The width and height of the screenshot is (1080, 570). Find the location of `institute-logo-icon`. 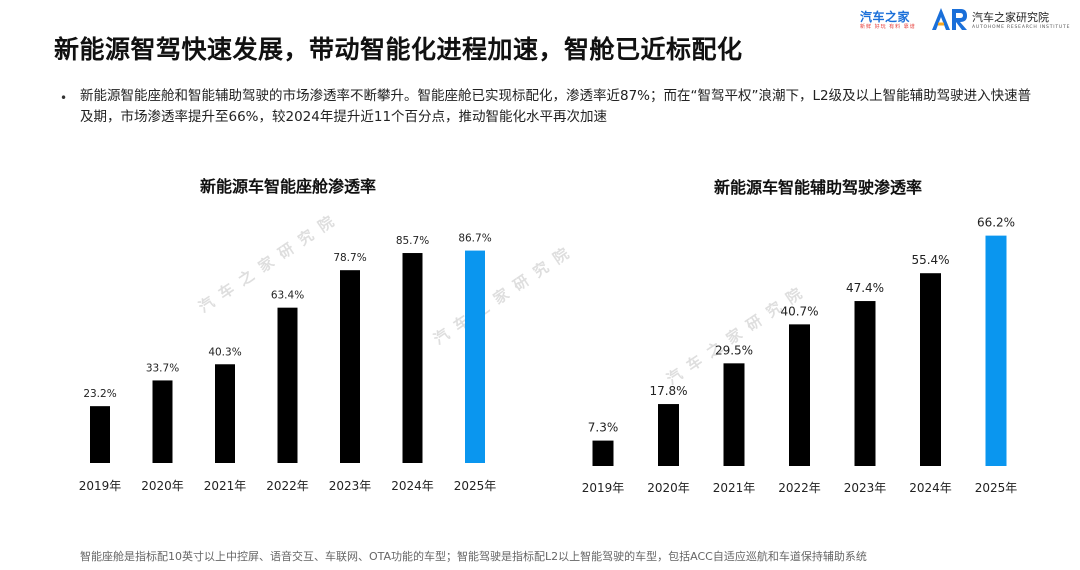

institute-logo-icon is located at coordinates (949, 19).